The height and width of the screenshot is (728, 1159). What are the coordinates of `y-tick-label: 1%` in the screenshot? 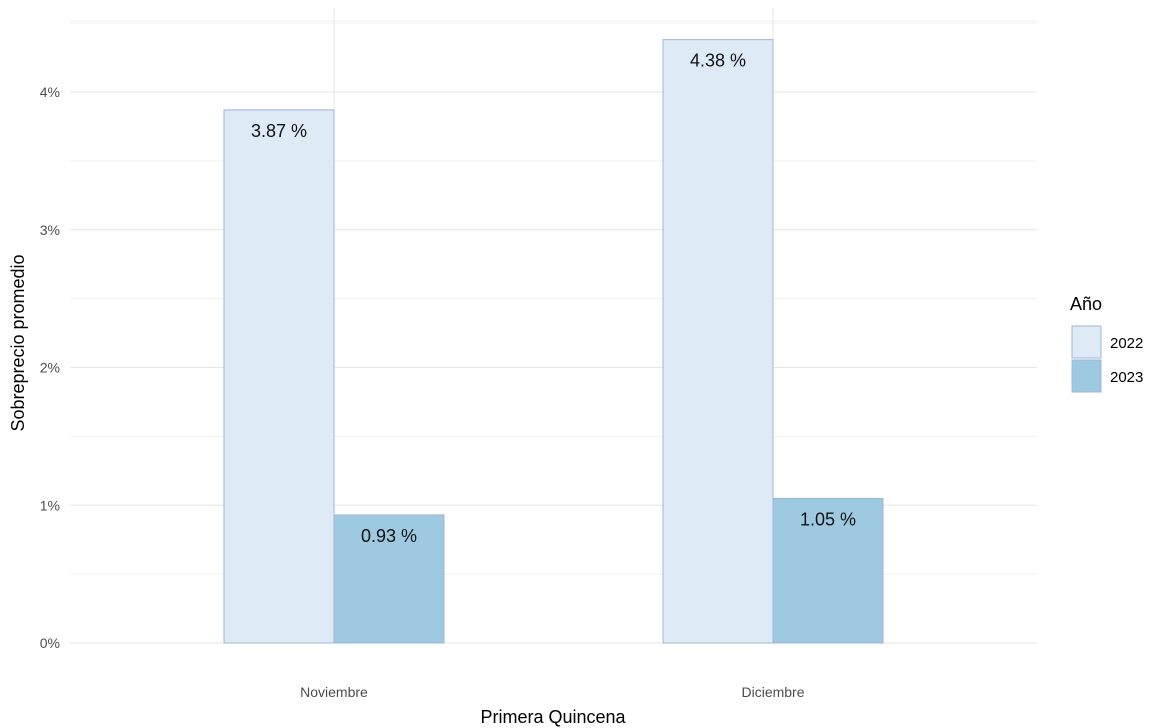 It's located at (50, 505).